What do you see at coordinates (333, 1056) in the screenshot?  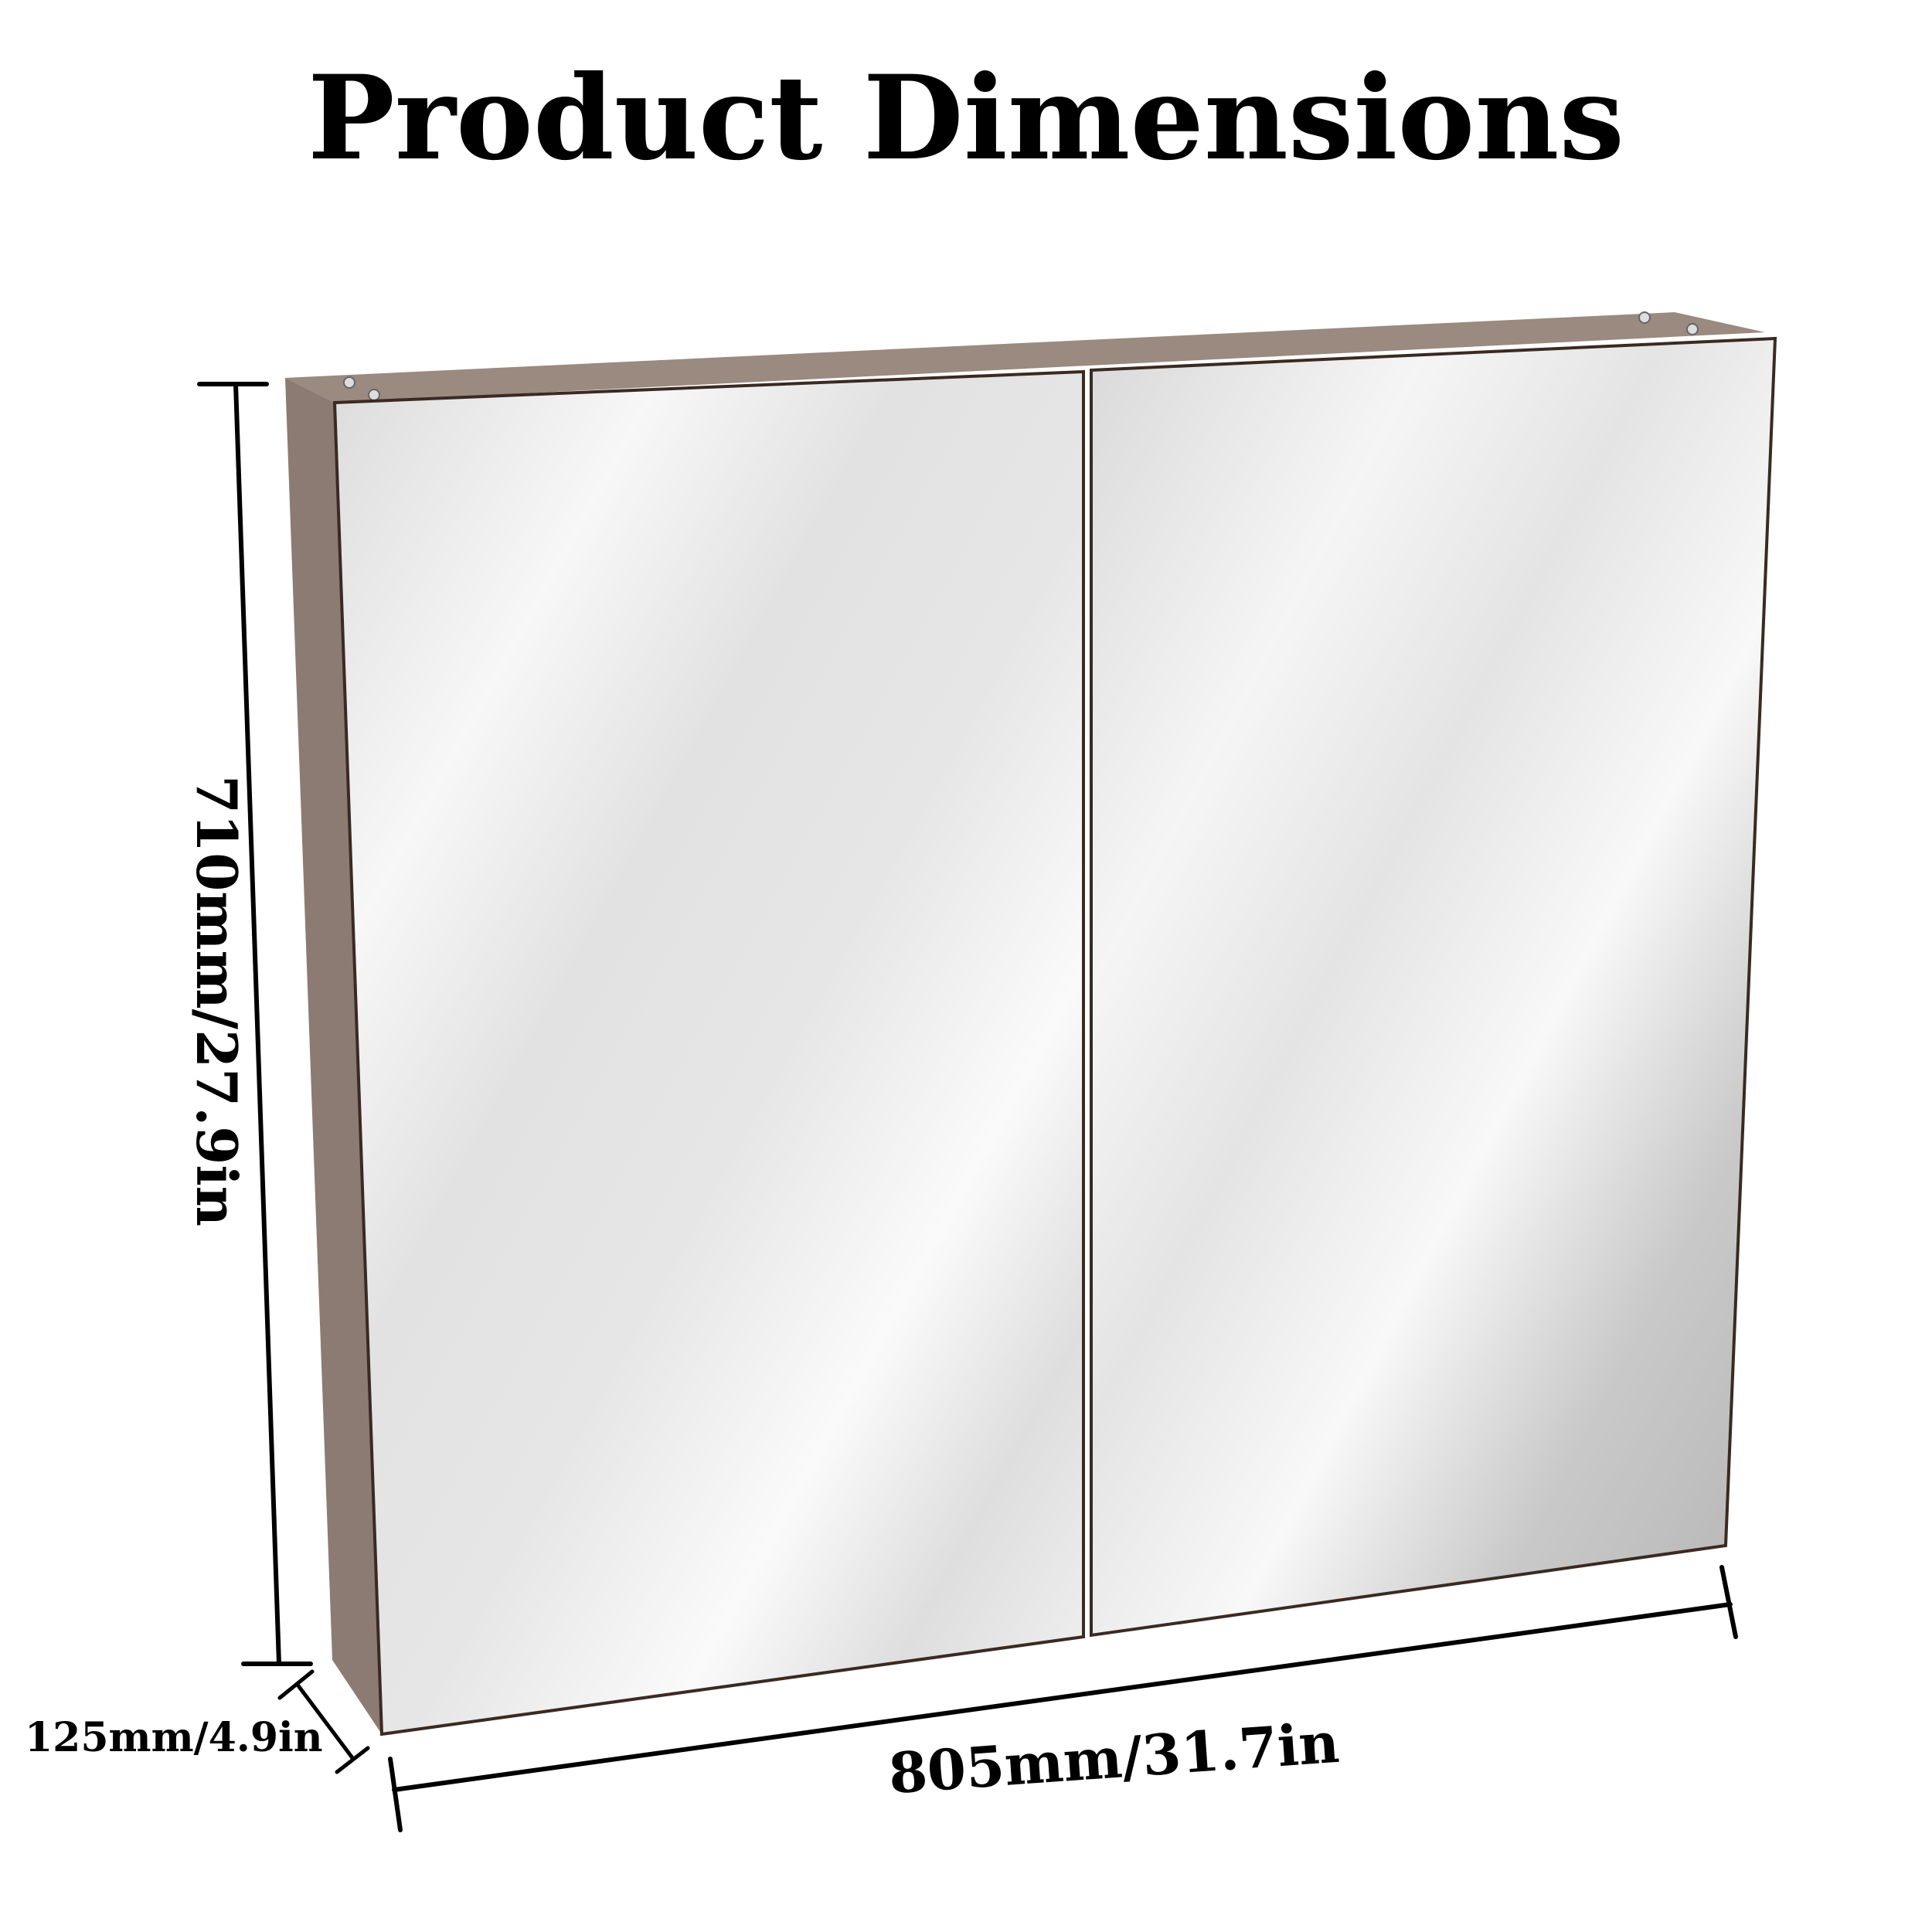 I see `cabinet-left-side` at bounding box center [333, 1056].